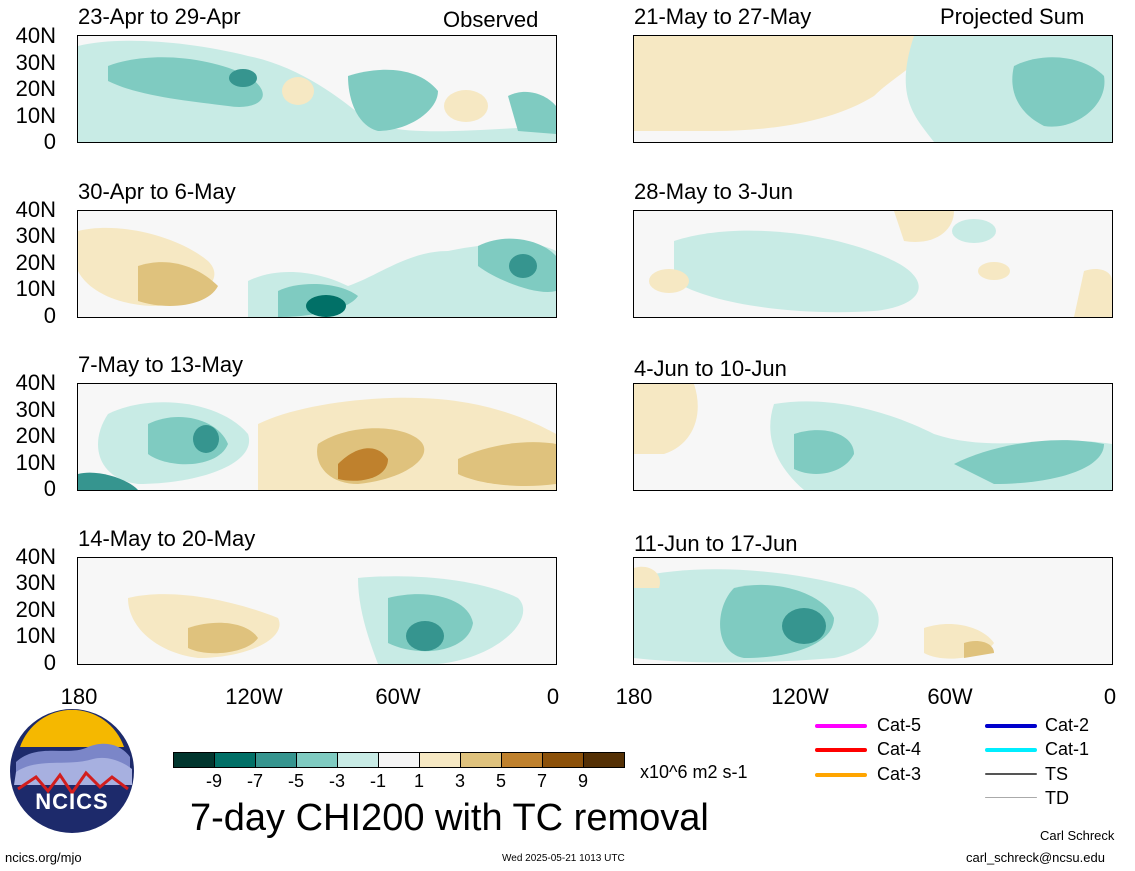  I want to click on colorbar-label: -3, so click(337, 781).